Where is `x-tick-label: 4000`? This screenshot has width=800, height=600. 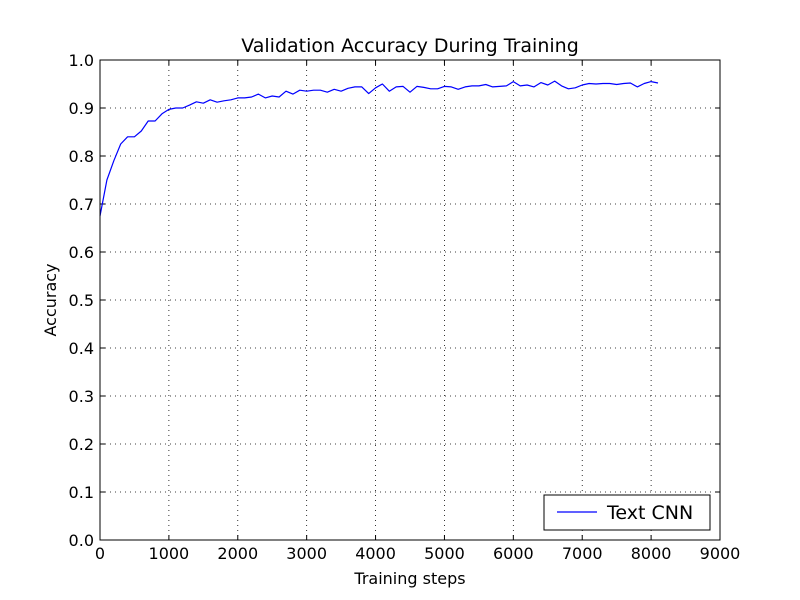 x-tick-label: 4000 is located at coordinates (375, 553).